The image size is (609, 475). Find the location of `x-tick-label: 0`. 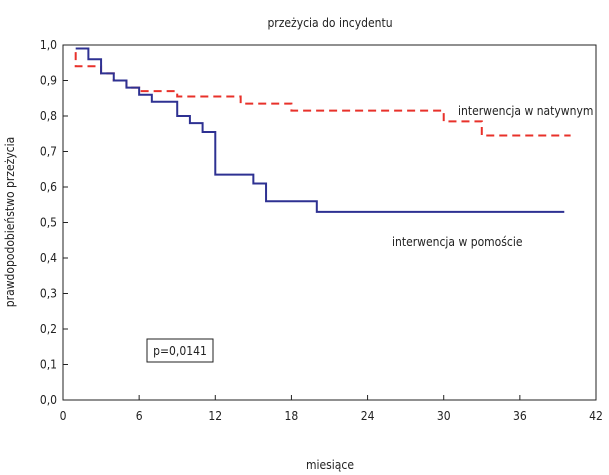

x-tick-label: 0 is located at coordinates (63, 416).